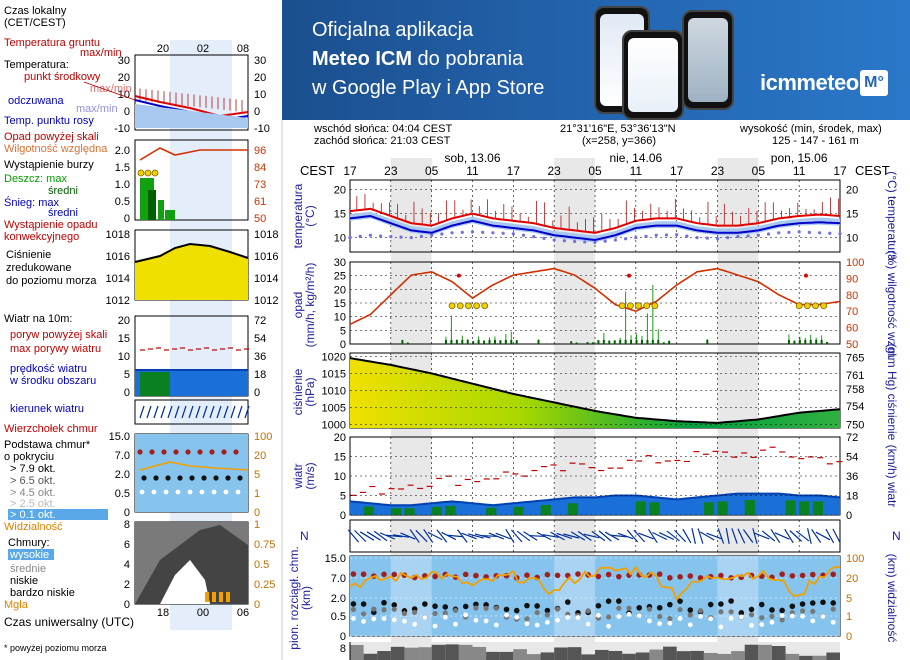 This screenshot has width=910, height=660. I want to click on hour-tick-label: 23, so click(391, 171).